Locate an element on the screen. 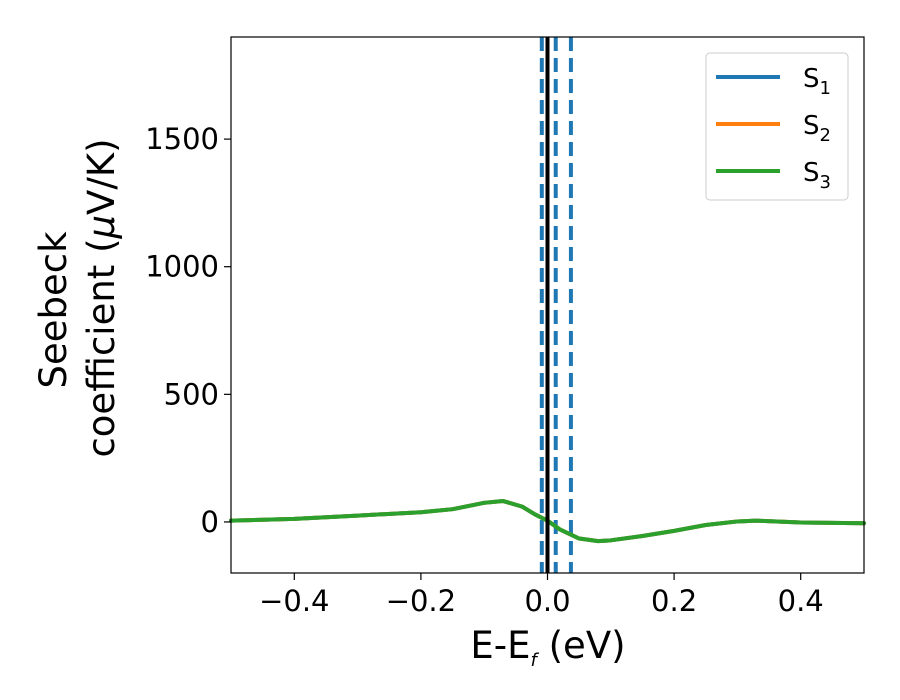 The image size is (900, 700). legend: S1 S2 S3 is located at coordinates (777, 126).